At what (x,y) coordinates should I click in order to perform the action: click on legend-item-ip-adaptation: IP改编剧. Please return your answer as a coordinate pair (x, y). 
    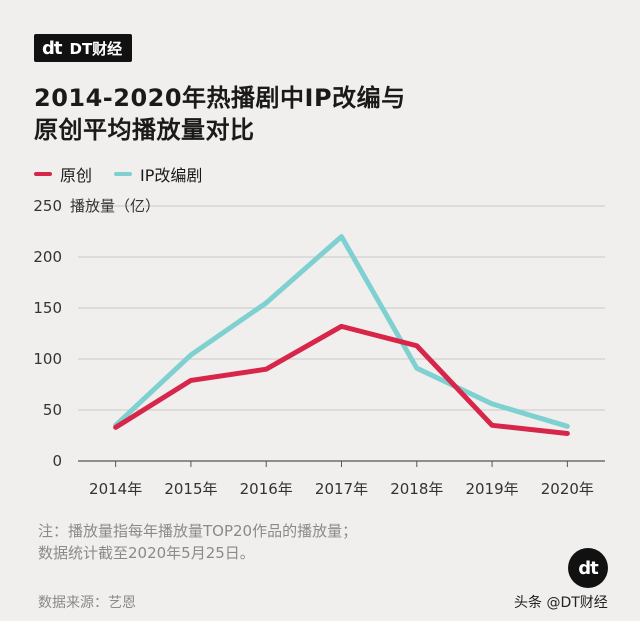
    Looking at the image, I should click on (158, 174).